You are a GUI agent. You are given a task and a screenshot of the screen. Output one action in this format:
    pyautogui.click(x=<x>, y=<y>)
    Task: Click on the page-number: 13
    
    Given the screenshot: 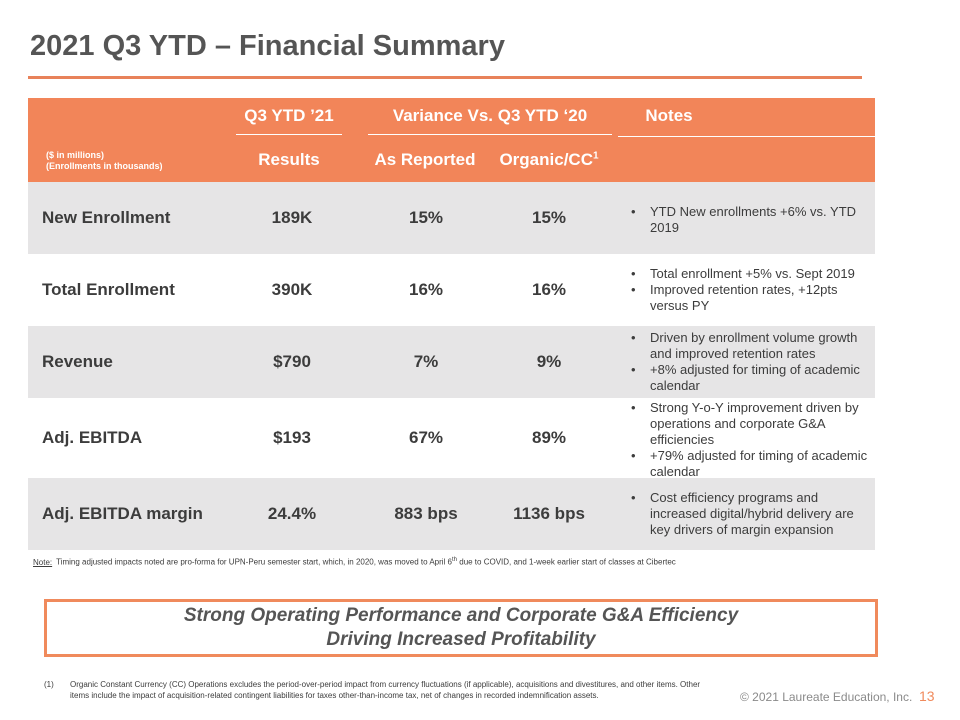 What is the action you would take?
    pyautogui.click(x=927, y=696)
    